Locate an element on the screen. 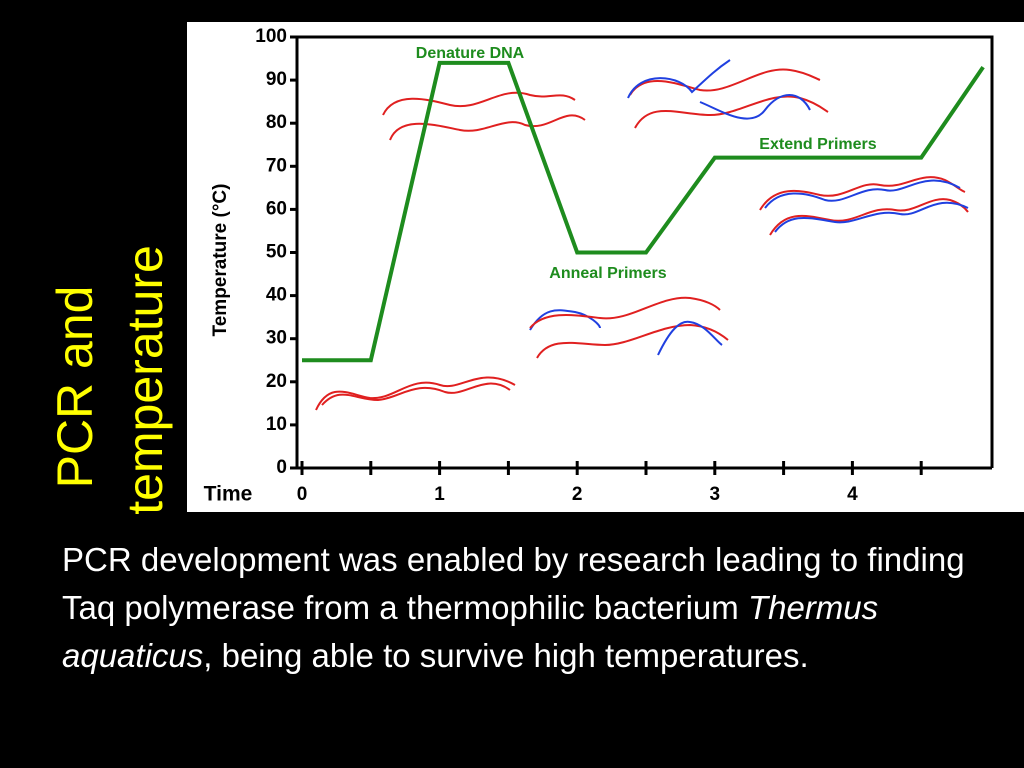 This screenshot has width=1024, height=768. y-tick-label: 20 is located at coordinates (276, 381).